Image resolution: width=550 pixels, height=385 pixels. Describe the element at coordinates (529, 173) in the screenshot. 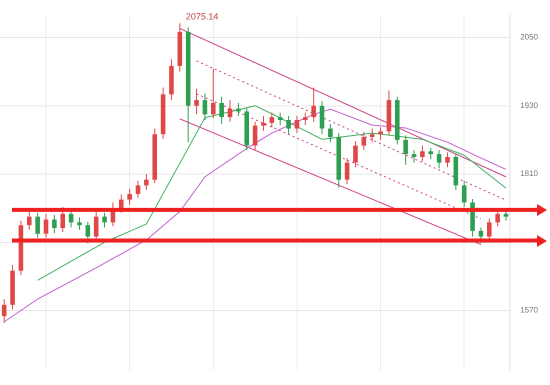

I see `y-tick-label: 1810` at that location.